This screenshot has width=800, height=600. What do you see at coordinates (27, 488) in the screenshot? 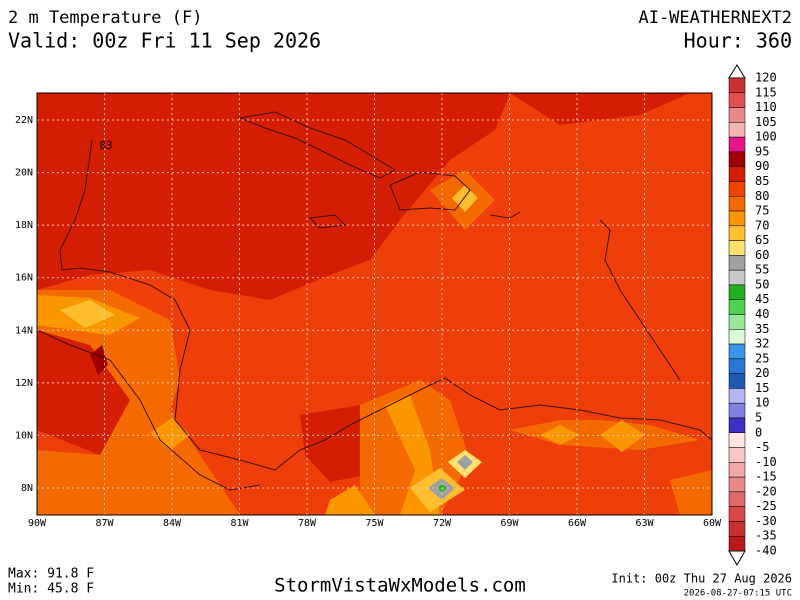
I see `lat-label: 8N` at bounding box center [27, 488].